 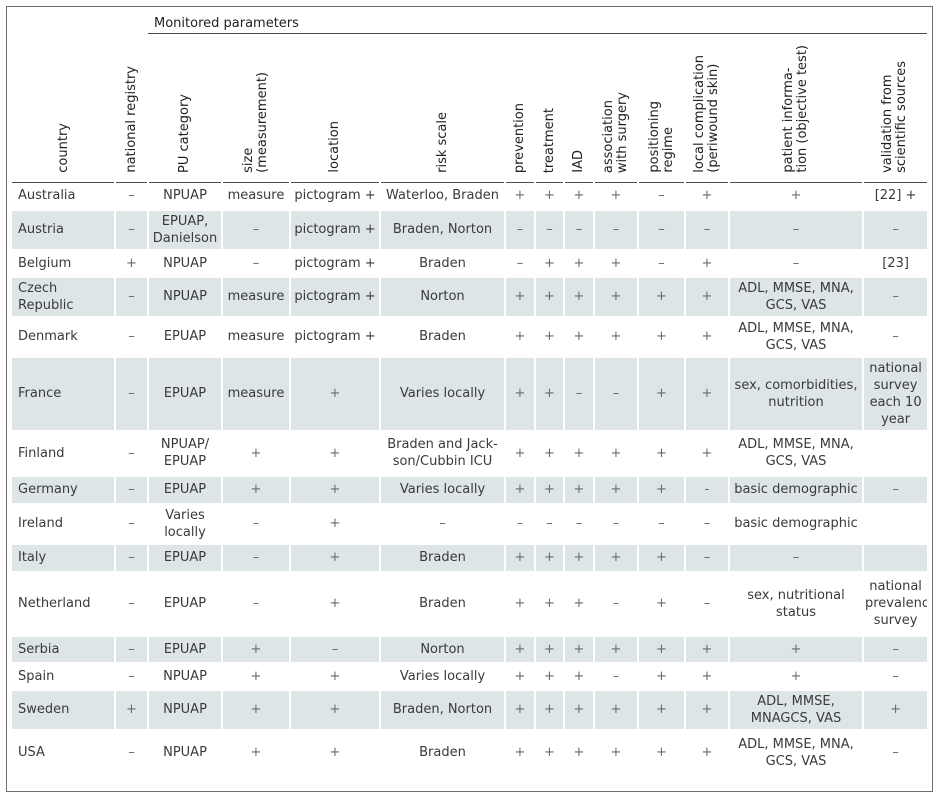 I want to click on header-group-row: Monitored parameters, so click(x=470, y=24).